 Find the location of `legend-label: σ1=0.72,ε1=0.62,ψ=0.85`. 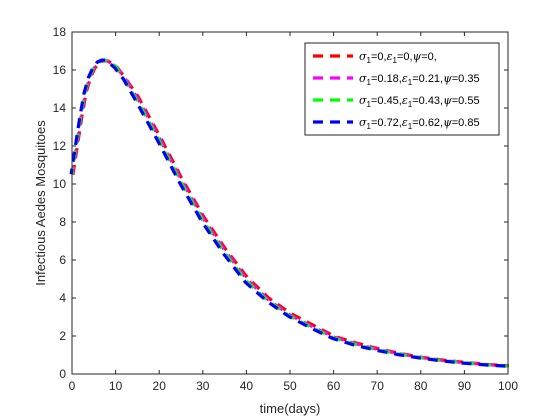

legend-label: σ1=0.72,ε1=0.62,ψ=0.85 is located at coordinates (419, 123).